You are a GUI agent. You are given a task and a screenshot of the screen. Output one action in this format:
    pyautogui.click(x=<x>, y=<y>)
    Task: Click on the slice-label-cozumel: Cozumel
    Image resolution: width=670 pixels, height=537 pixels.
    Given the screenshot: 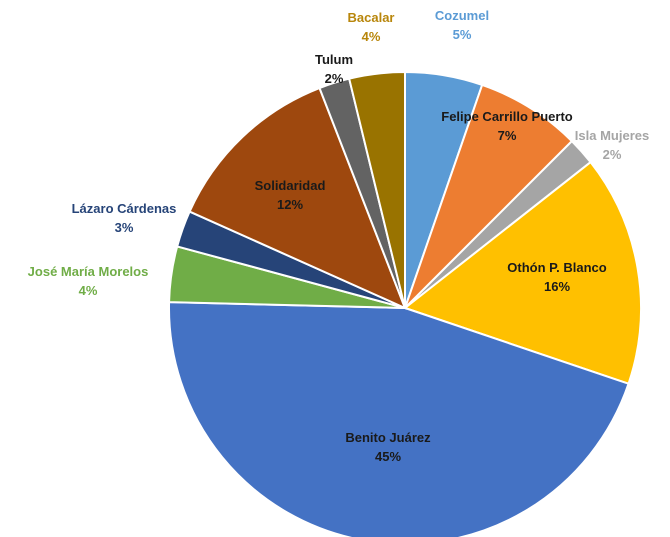 What is the action you would take?
    pyautogui.click(x=462, y=15)
    